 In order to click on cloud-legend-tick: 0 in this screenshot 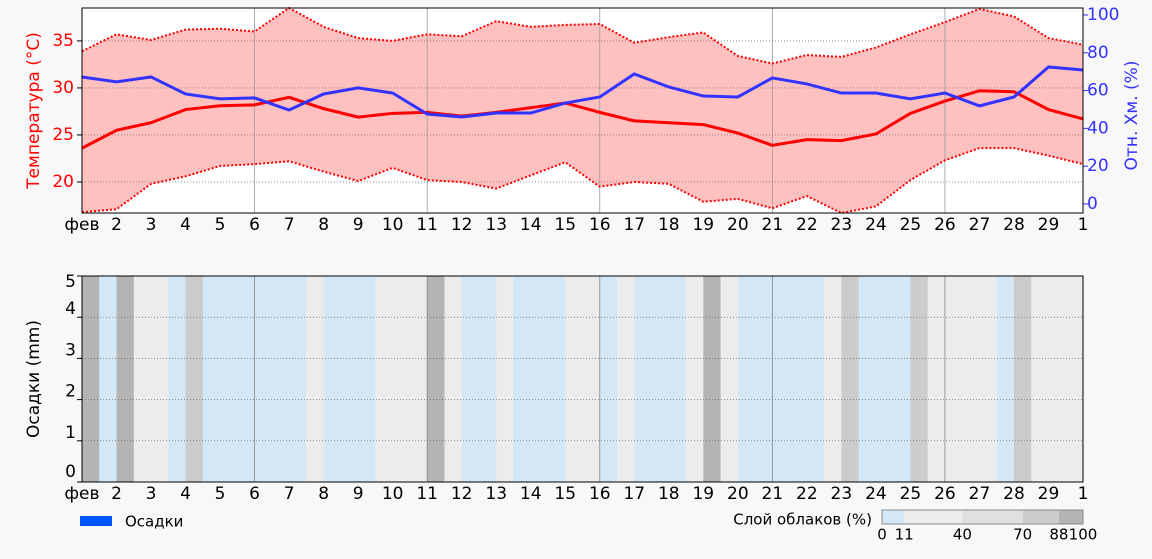, I will do `click(882, 535)`.